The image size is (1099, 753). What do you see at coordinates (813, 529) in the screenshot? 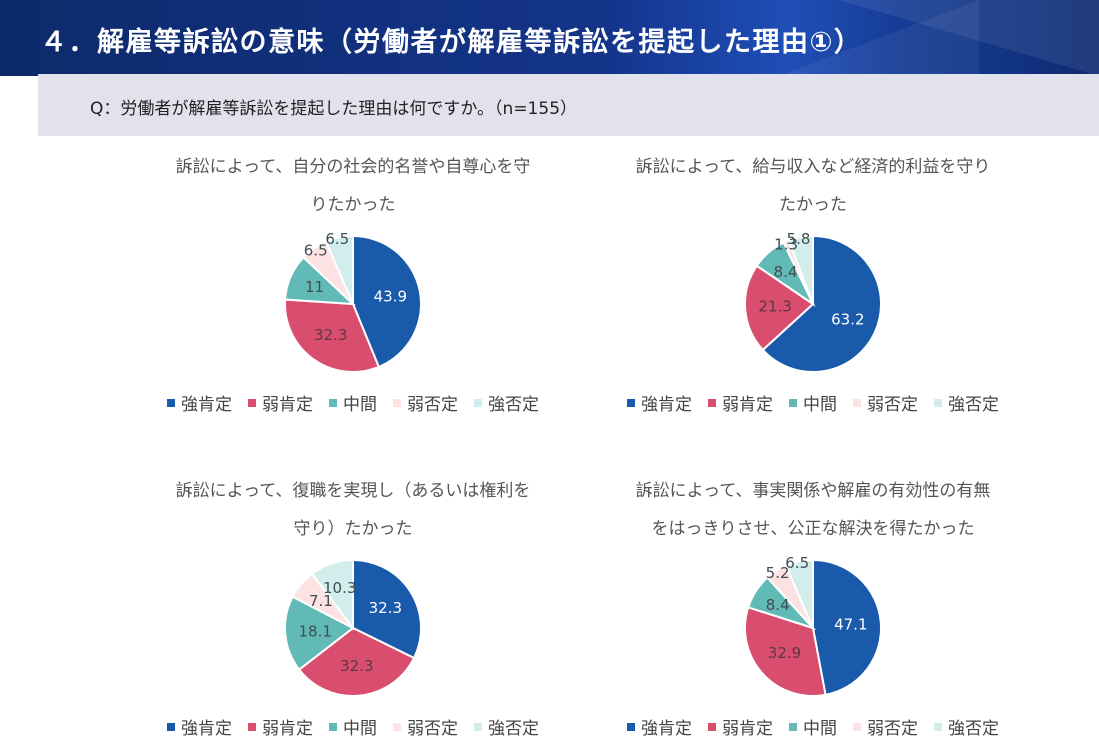
I see `chart-title-line-2: をはっきりさせ、公正な解決を得たかった` at bounding box center [813, 529].